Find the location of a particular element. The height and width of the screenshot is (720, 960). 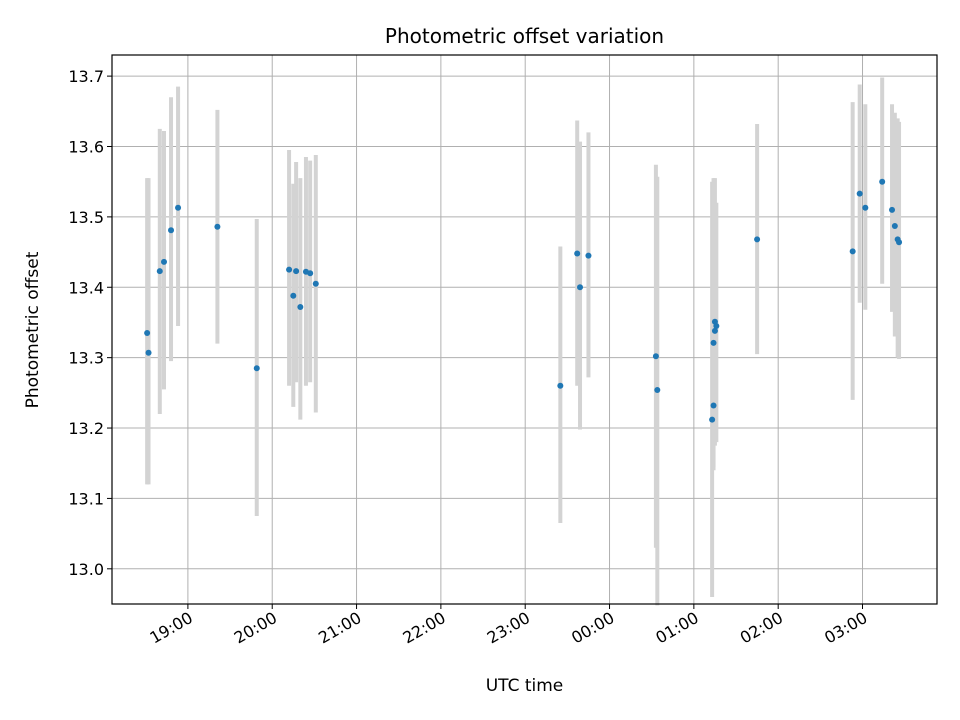

y-tick-label: 13.3 is located at coordinates (86, 358).